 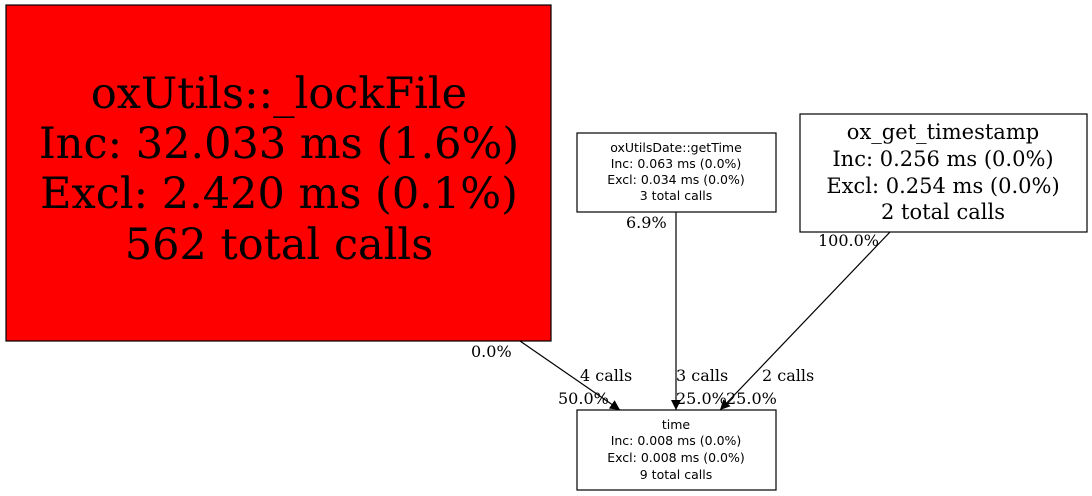 What do you see at coordinates (942, 159) in the screenshot?
I see `node-inclusive: Inc: 0.256 ms (0.0%)` at bounding box center [942, 159].